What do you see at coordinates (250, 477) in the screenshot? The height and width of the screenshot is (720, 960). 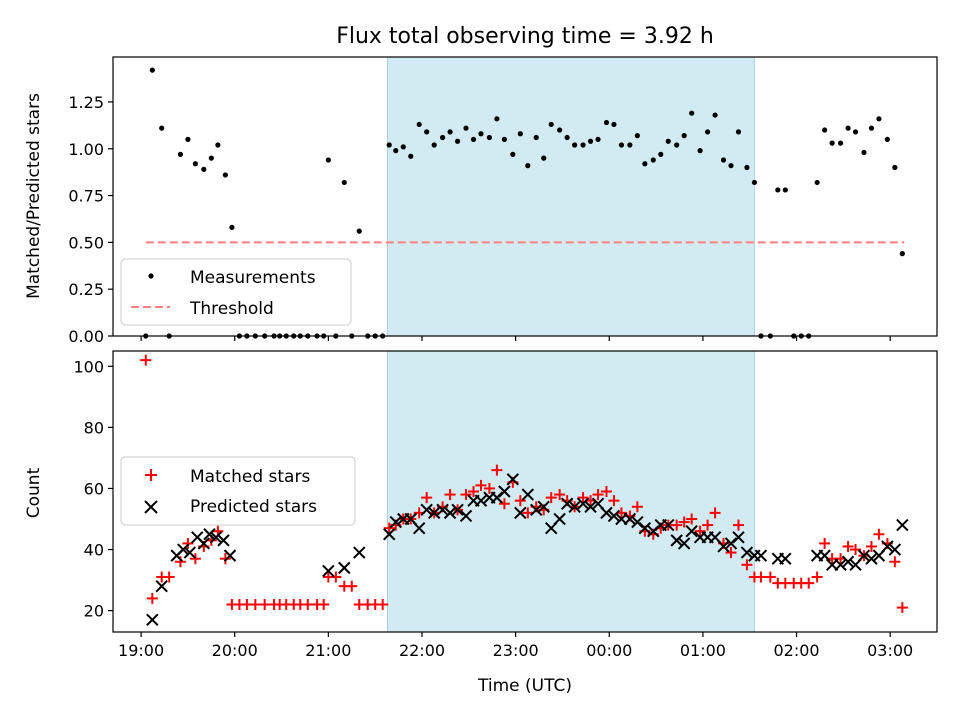 I see `legend-matched-label: Matched stars` at bounding box center [250, 477].